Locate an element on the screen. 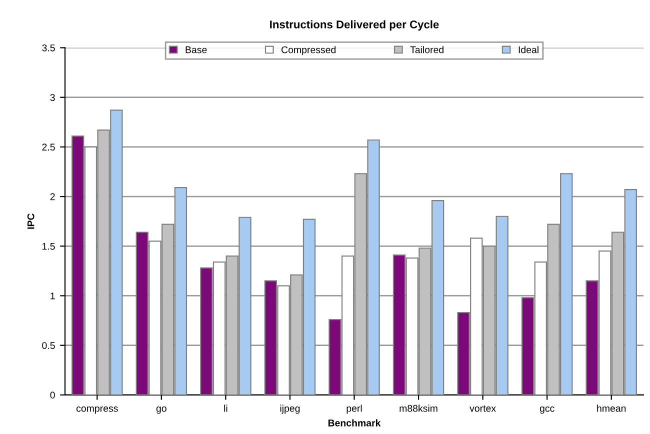  y-tick-label: 2 is located at coordinates (52, 196).